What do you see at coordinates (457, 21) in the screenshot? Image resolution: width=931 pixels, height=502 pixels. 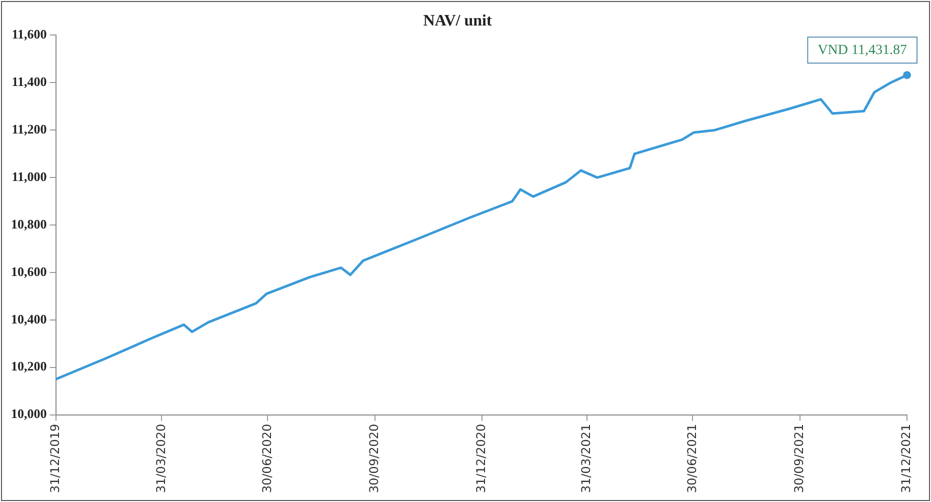 I see `chart-title: NAV/ unit` at bounding box center [457, 21].